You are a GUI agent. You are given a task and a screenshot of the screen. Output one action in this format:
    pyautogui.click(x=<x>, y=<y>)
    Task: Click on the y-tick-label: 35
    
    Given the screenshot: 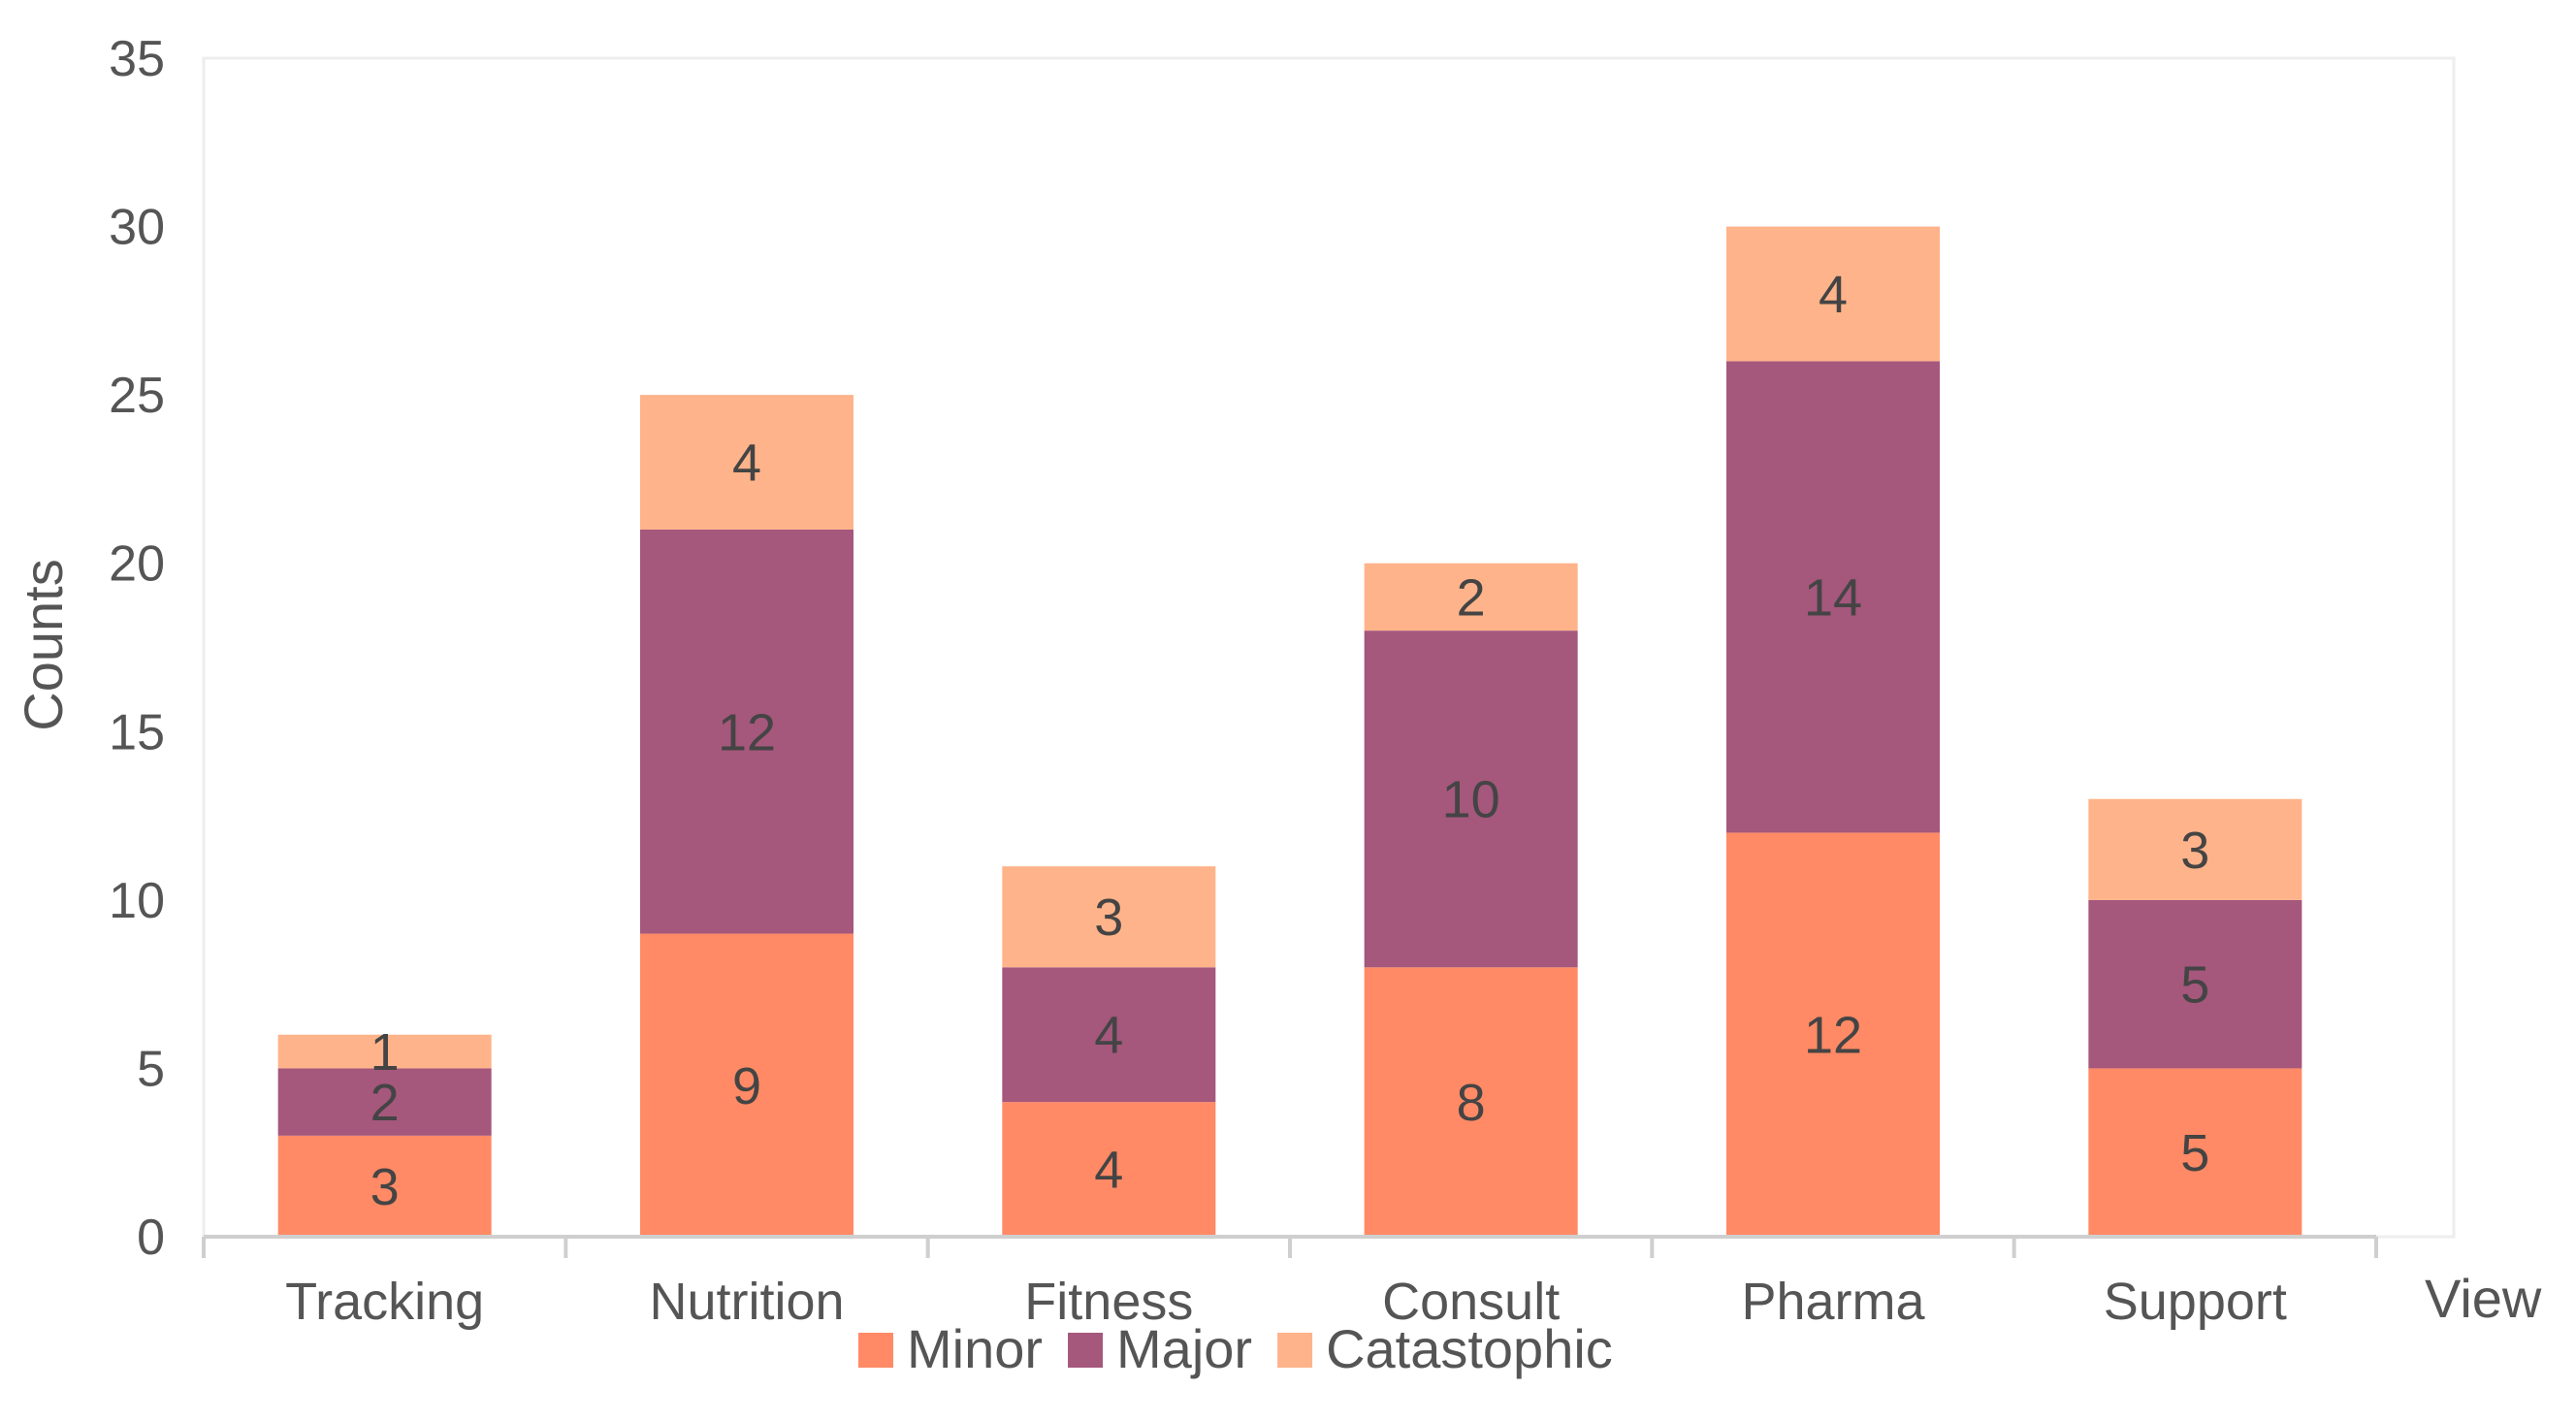 What is the action you would take?
    pyautogui.click(x=137, y=59)
    